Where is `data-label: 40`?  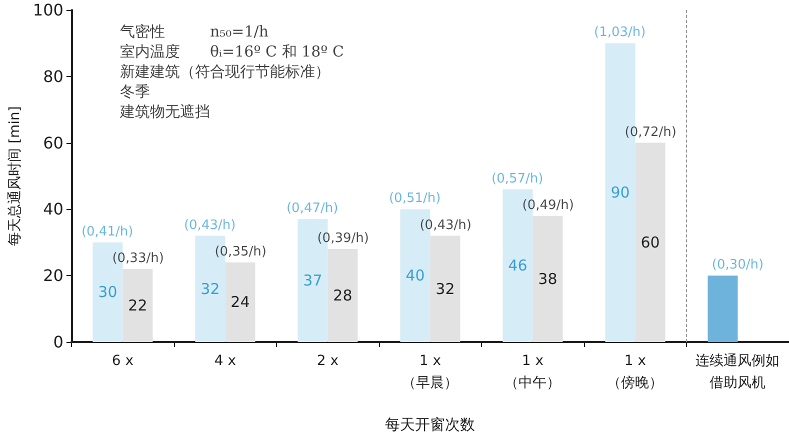
data-label: 40 is located at coordinates (415, 275).